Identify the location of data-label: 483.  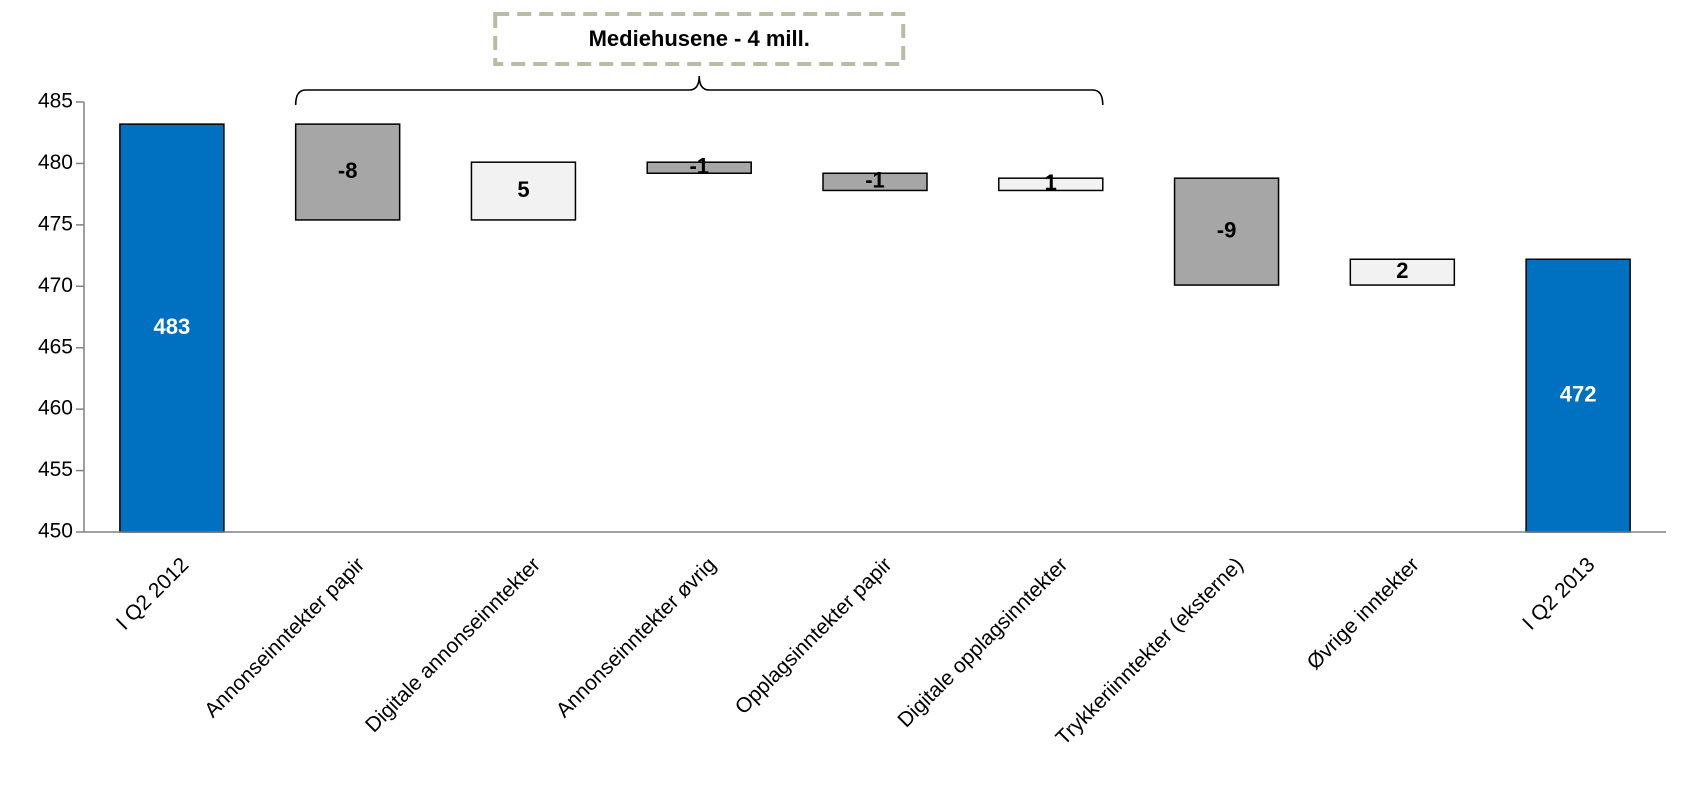
(172, 326).